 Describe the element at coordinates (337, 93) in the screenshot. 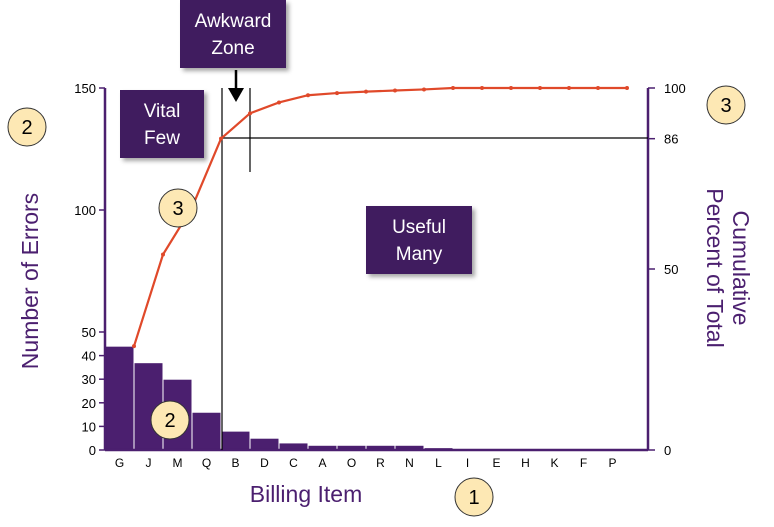

I see `cumulative-point-A` at that location.